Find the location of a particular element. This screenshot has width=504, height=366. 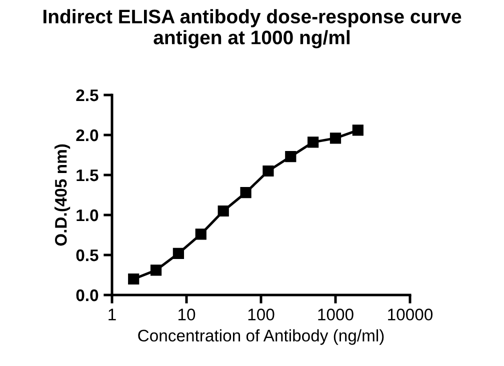

x-tick-label: 1000 is located at coordinates (336, 314).